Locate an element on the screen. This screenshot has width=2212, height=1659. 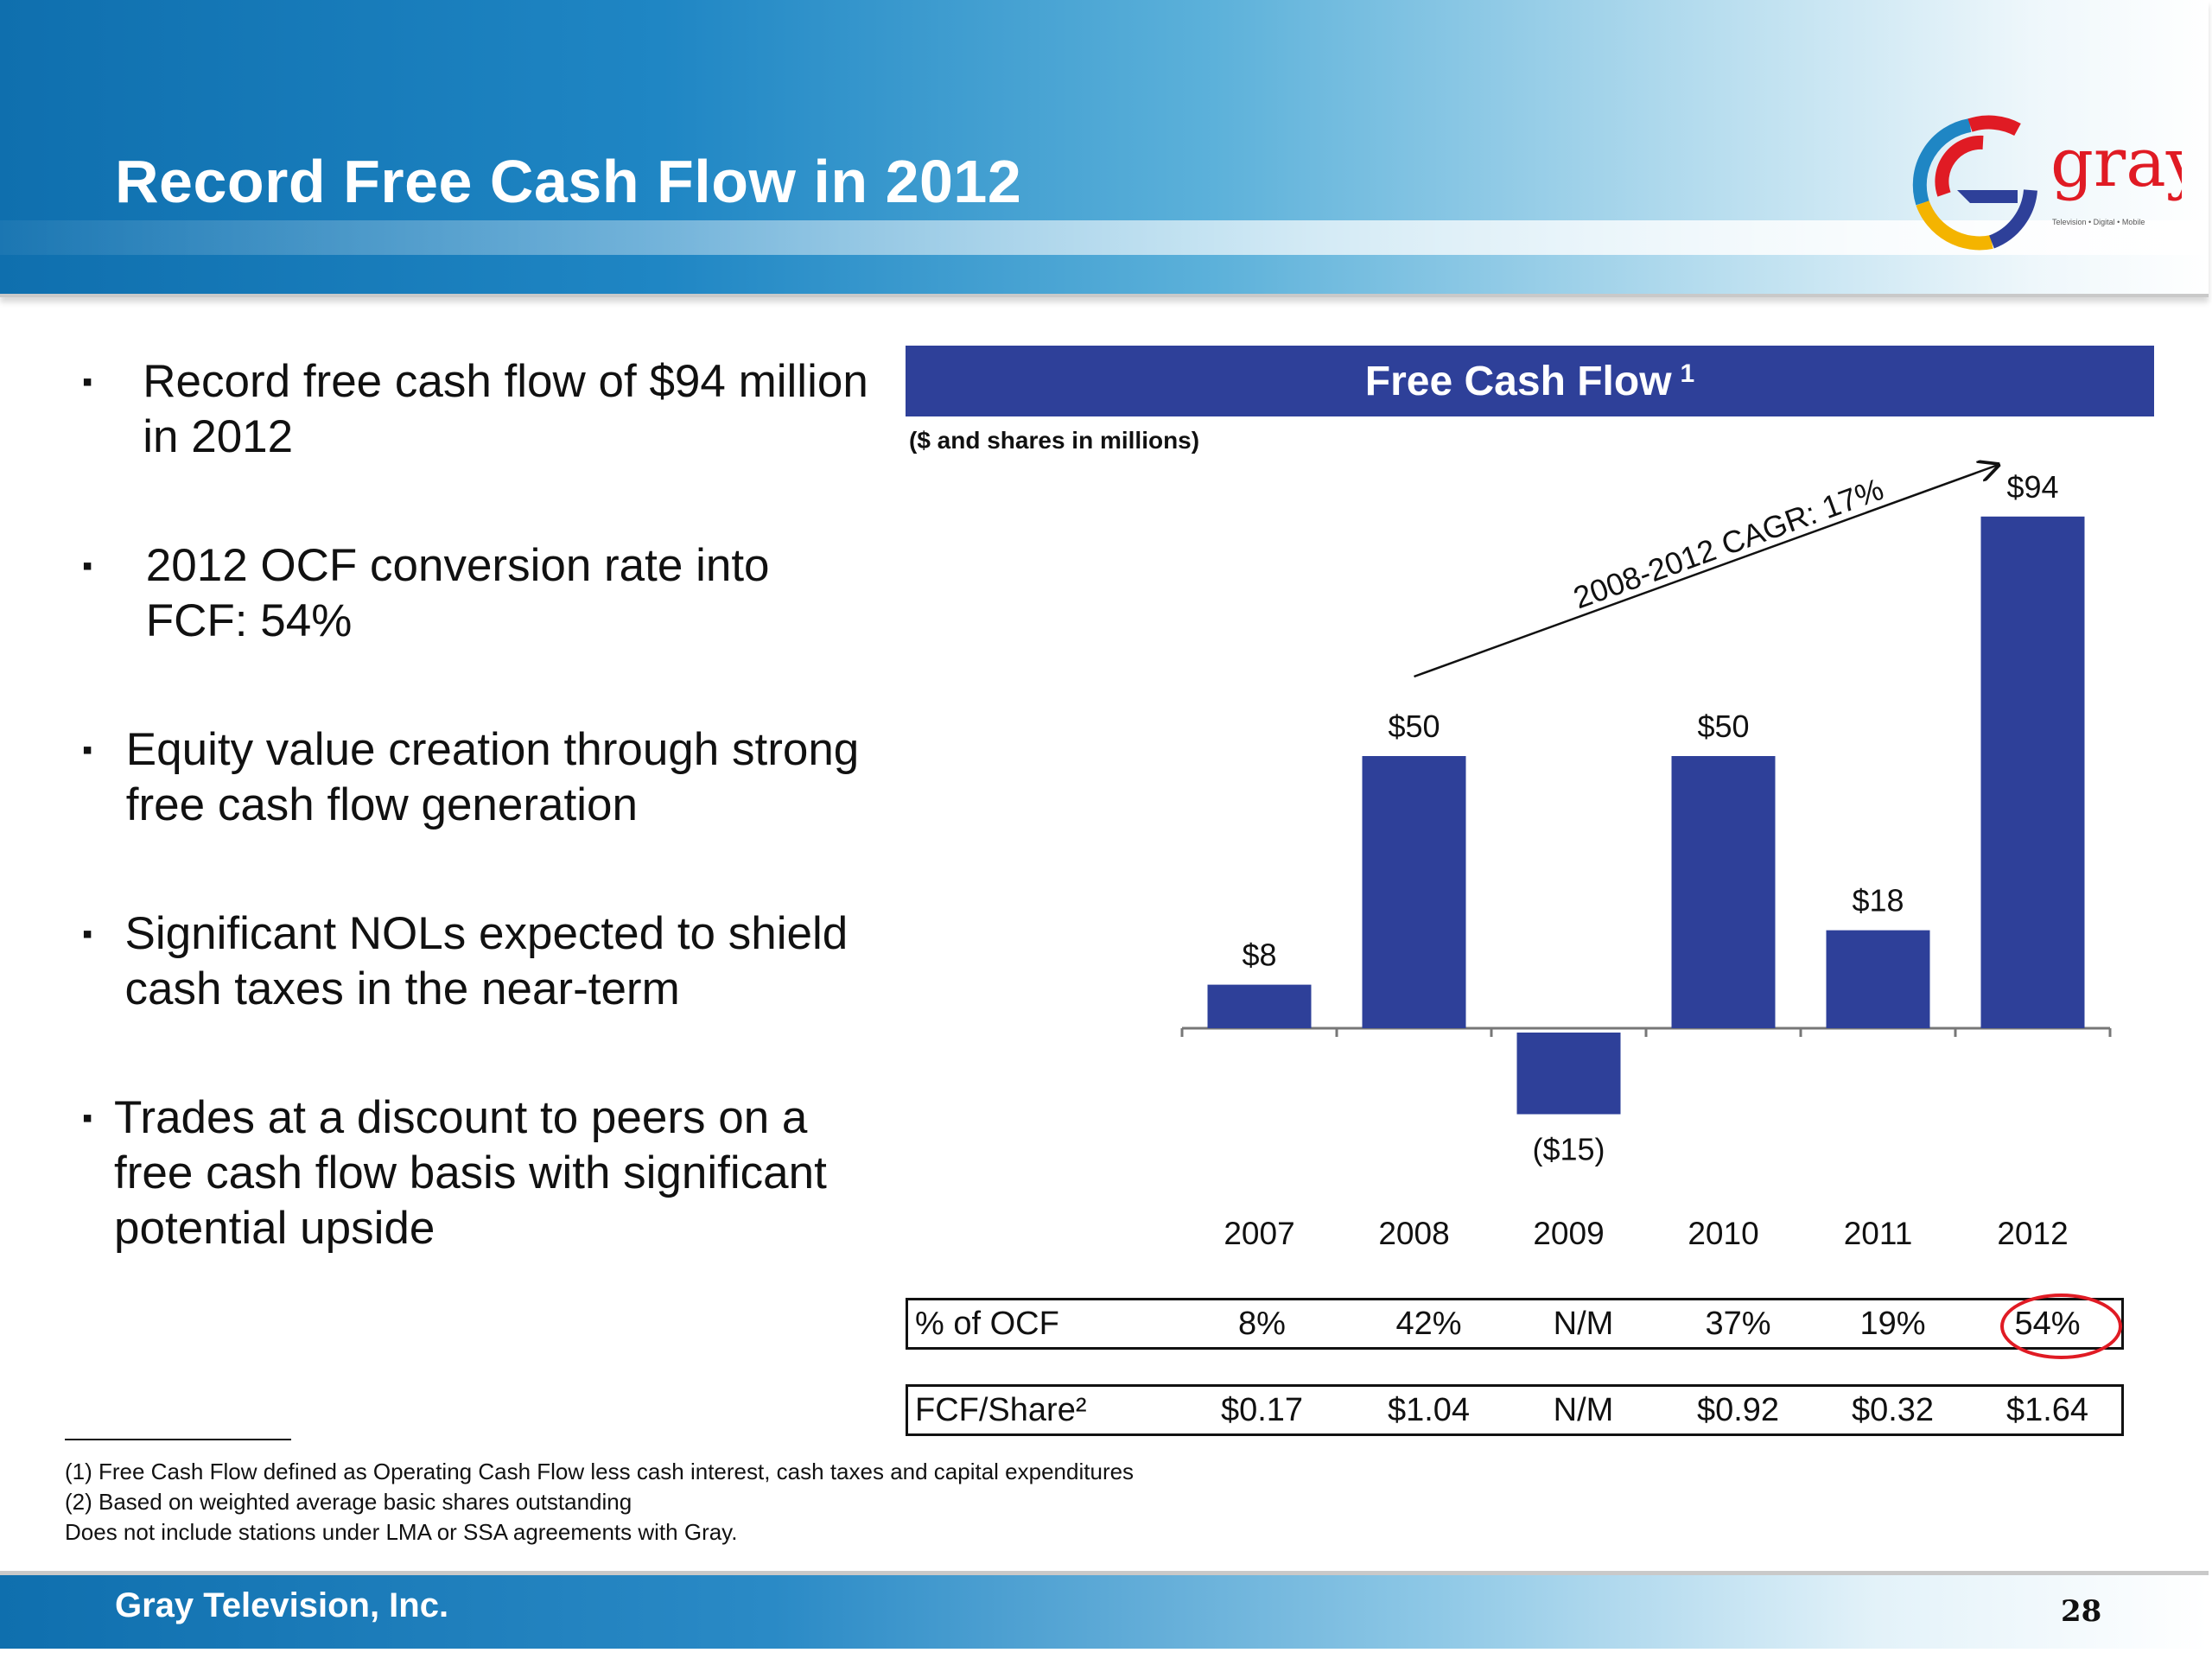
page-number: 28 is located at coordinates (2081, 1611).